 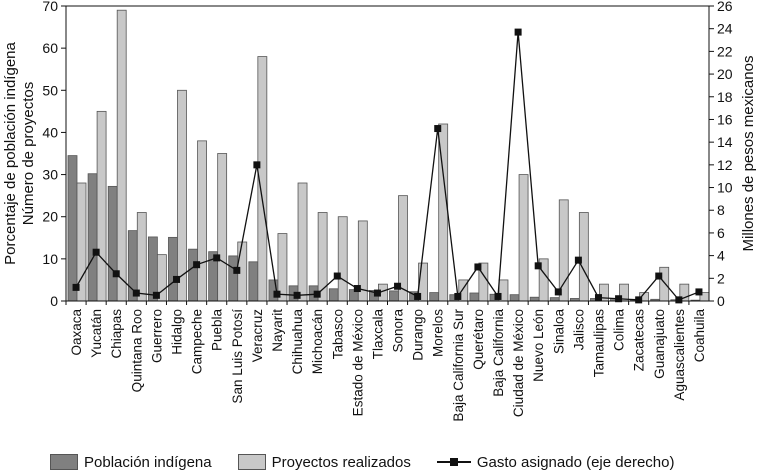 What do you see at coordinates (725, 119) in the screenshot?
I see `y2-tick-label: 16` at bounding box center [725, 119].